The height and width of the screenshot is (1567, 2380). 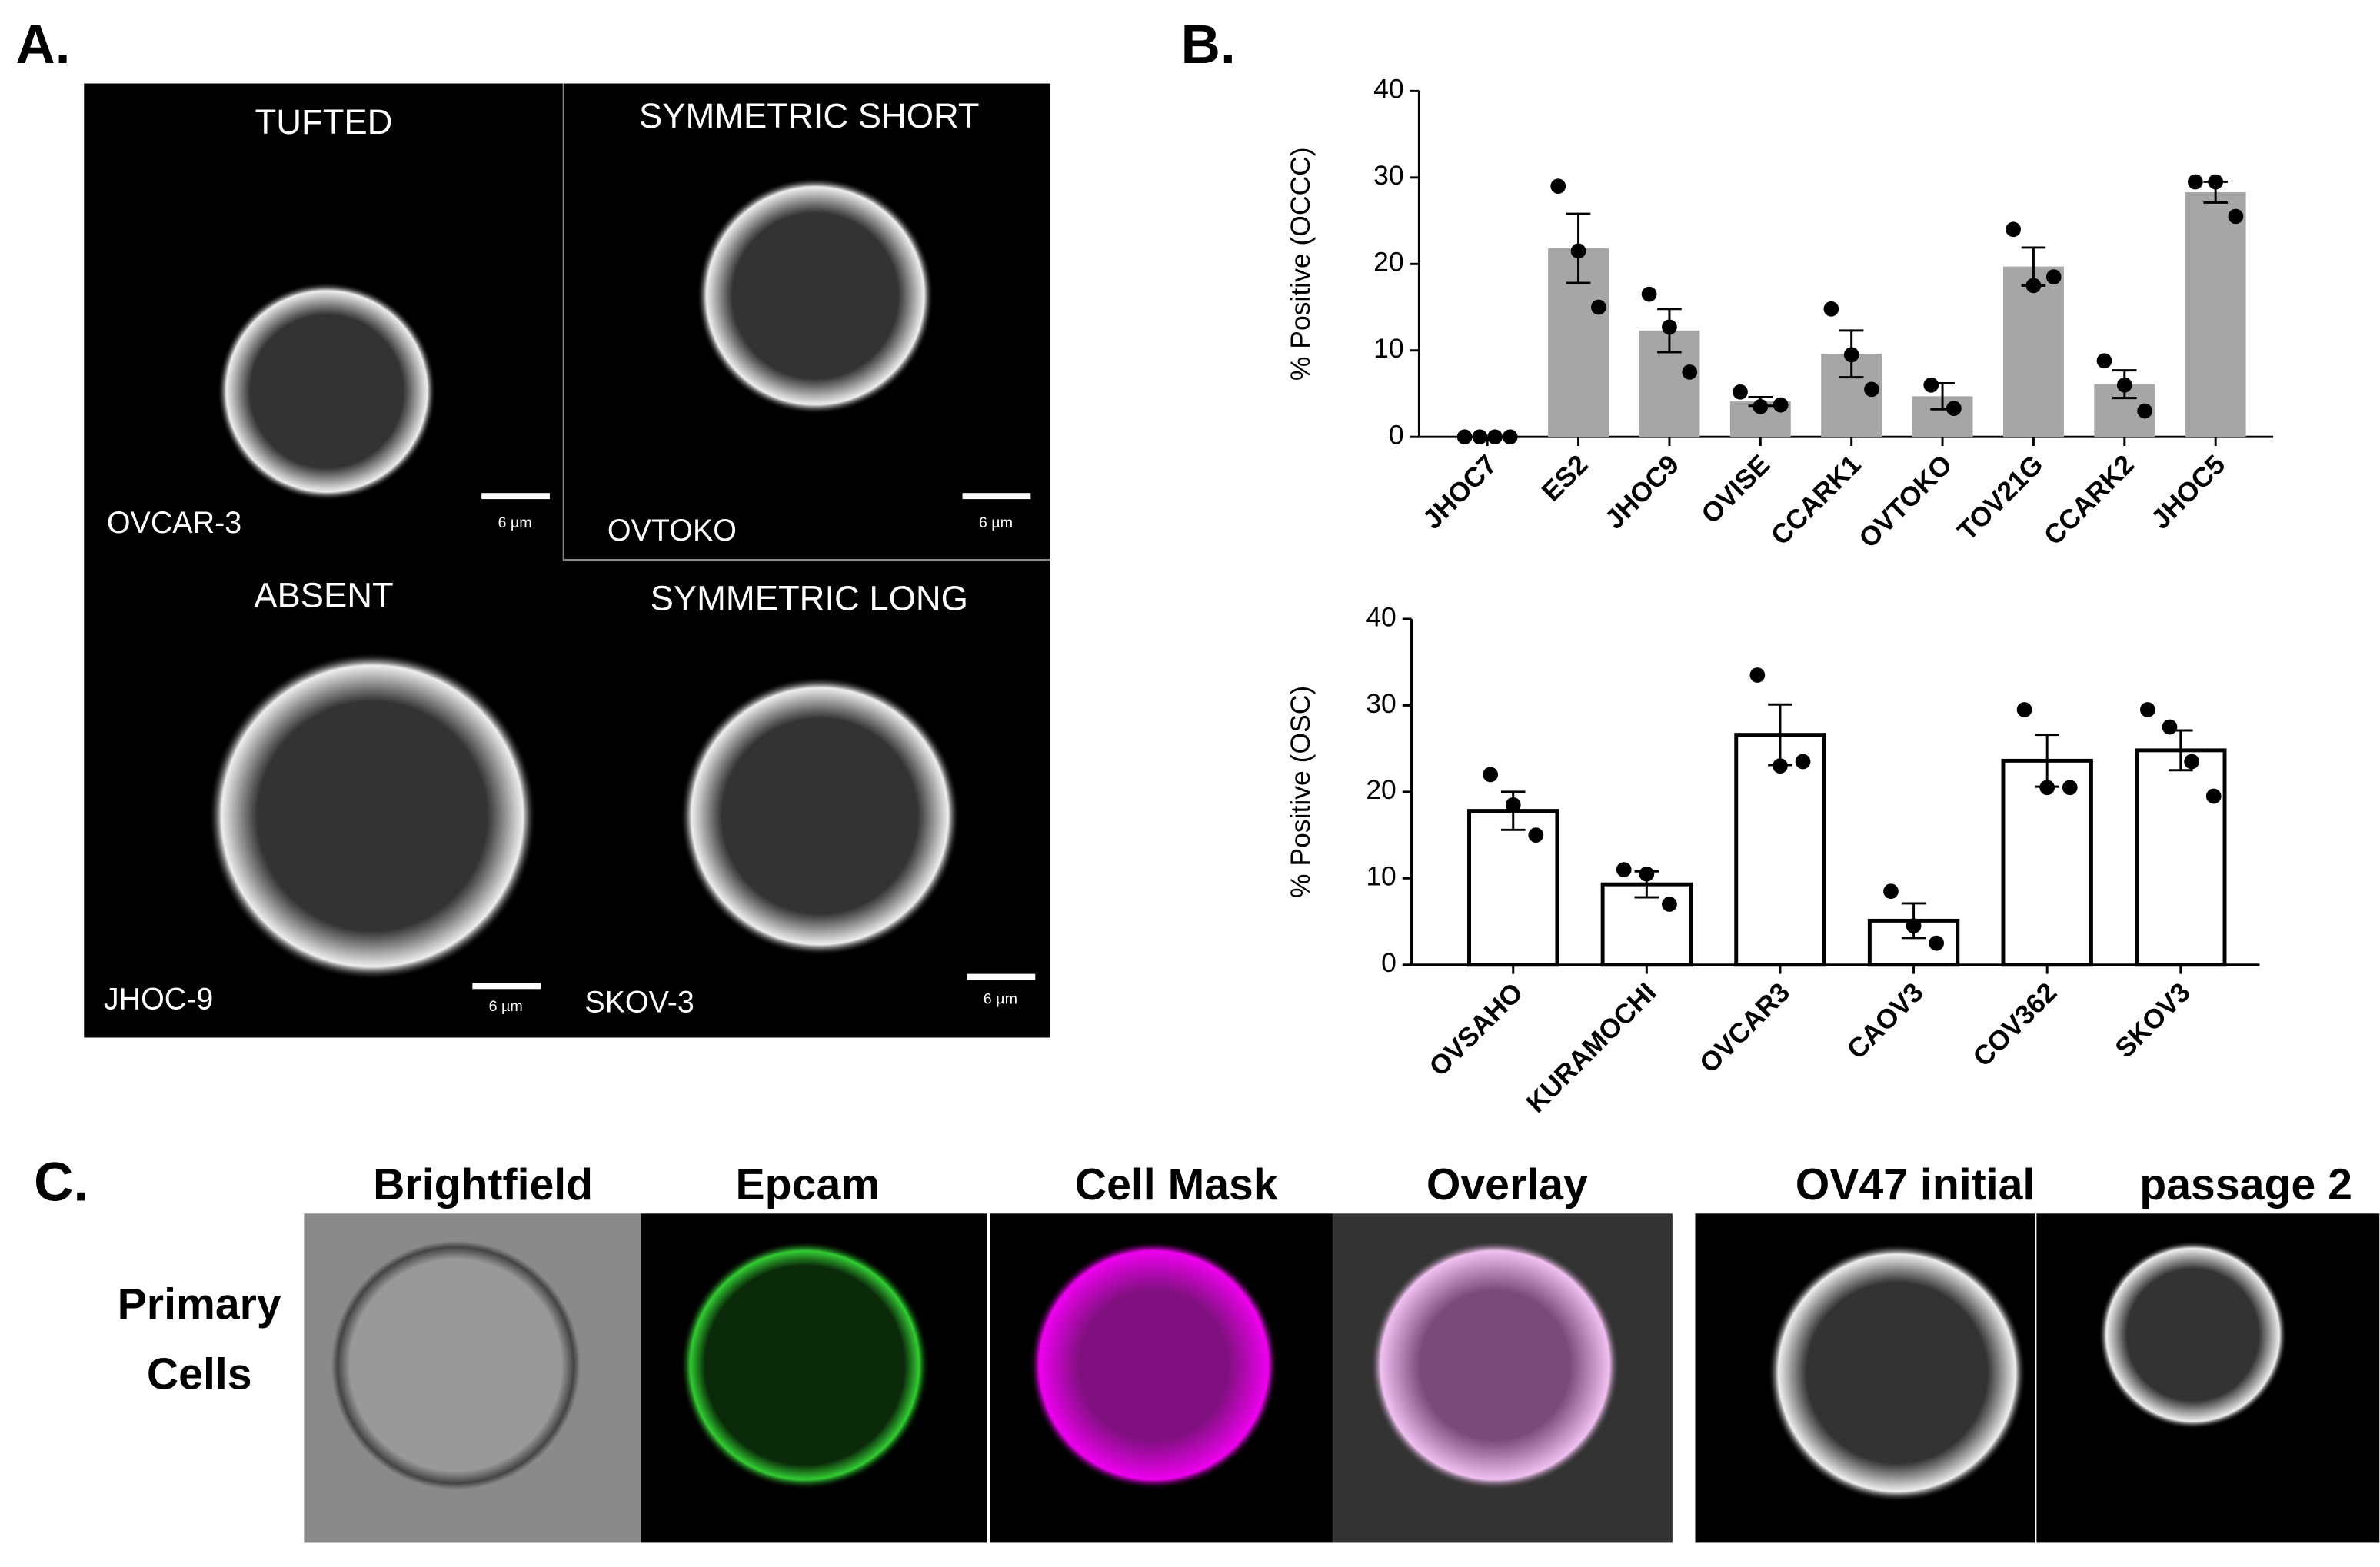 I want to click on morphology-label: ABSENT, so click(x=323, y=594).